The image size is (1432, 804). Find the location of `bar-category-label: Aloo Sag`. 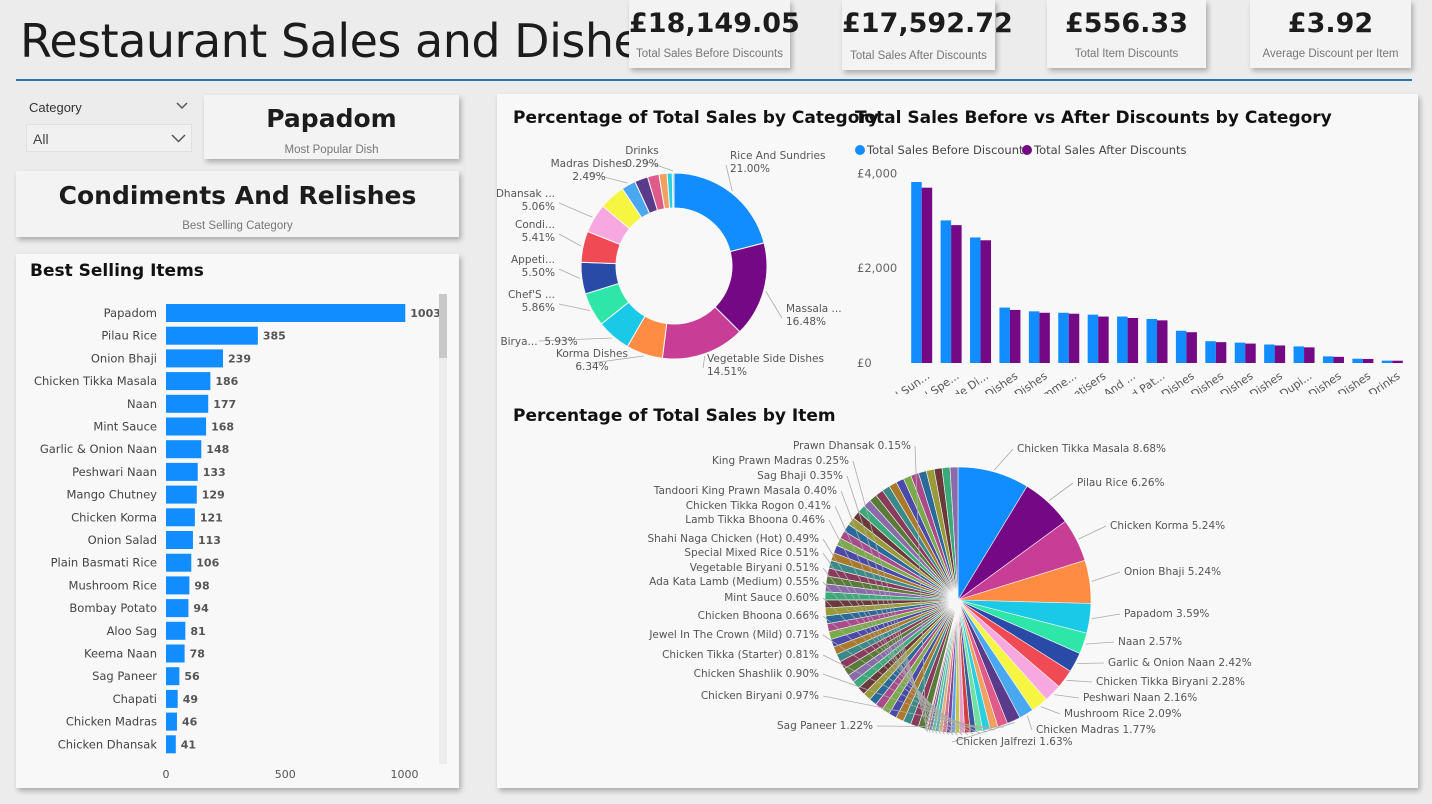

bar-category-label: Aloo Sag is located at coordinates (132, 631).